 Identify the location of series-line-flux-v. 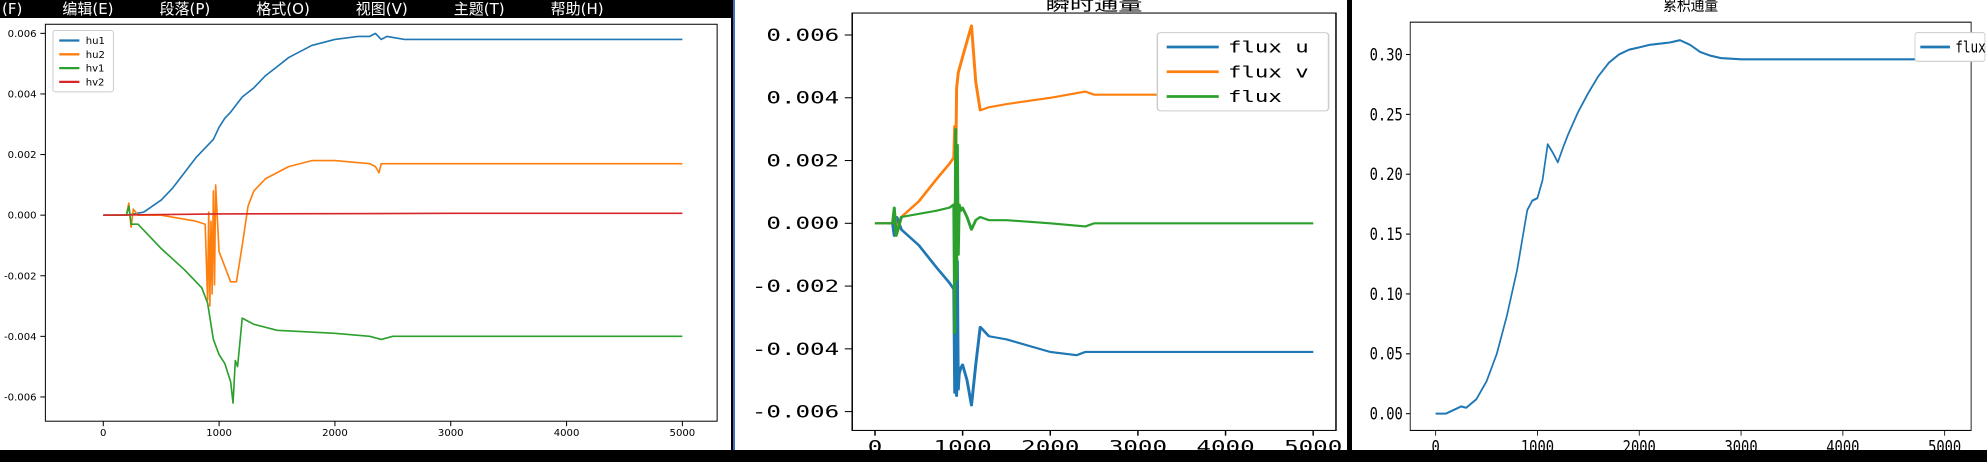
(1094, 129).